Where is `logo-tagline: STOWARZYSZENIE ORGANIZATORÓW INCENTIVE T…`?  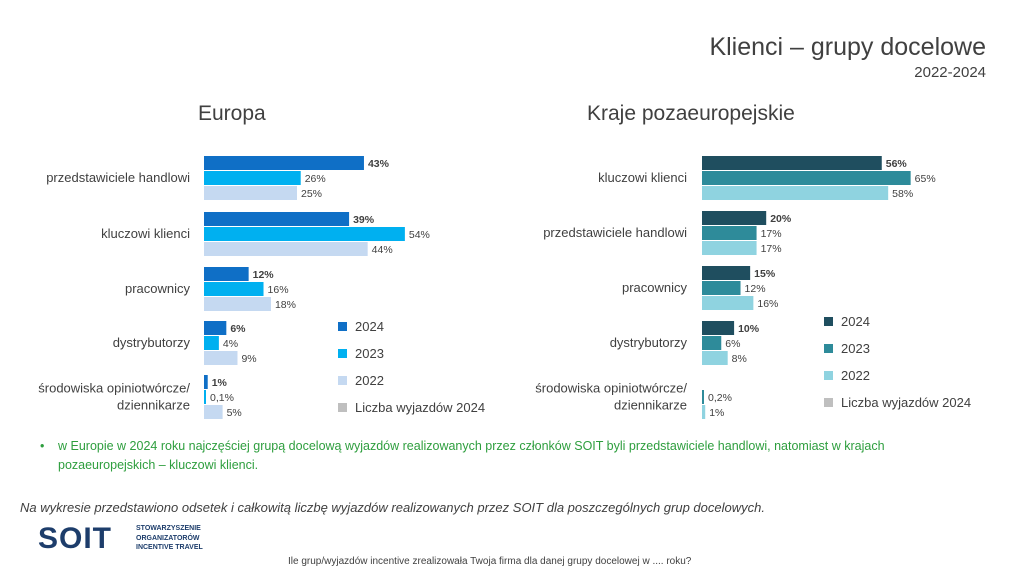
logo-tagline: STOWARZYSZENIE ORGANIZATORÓW INCENTIVE T… is located at coordinates (169, 538).